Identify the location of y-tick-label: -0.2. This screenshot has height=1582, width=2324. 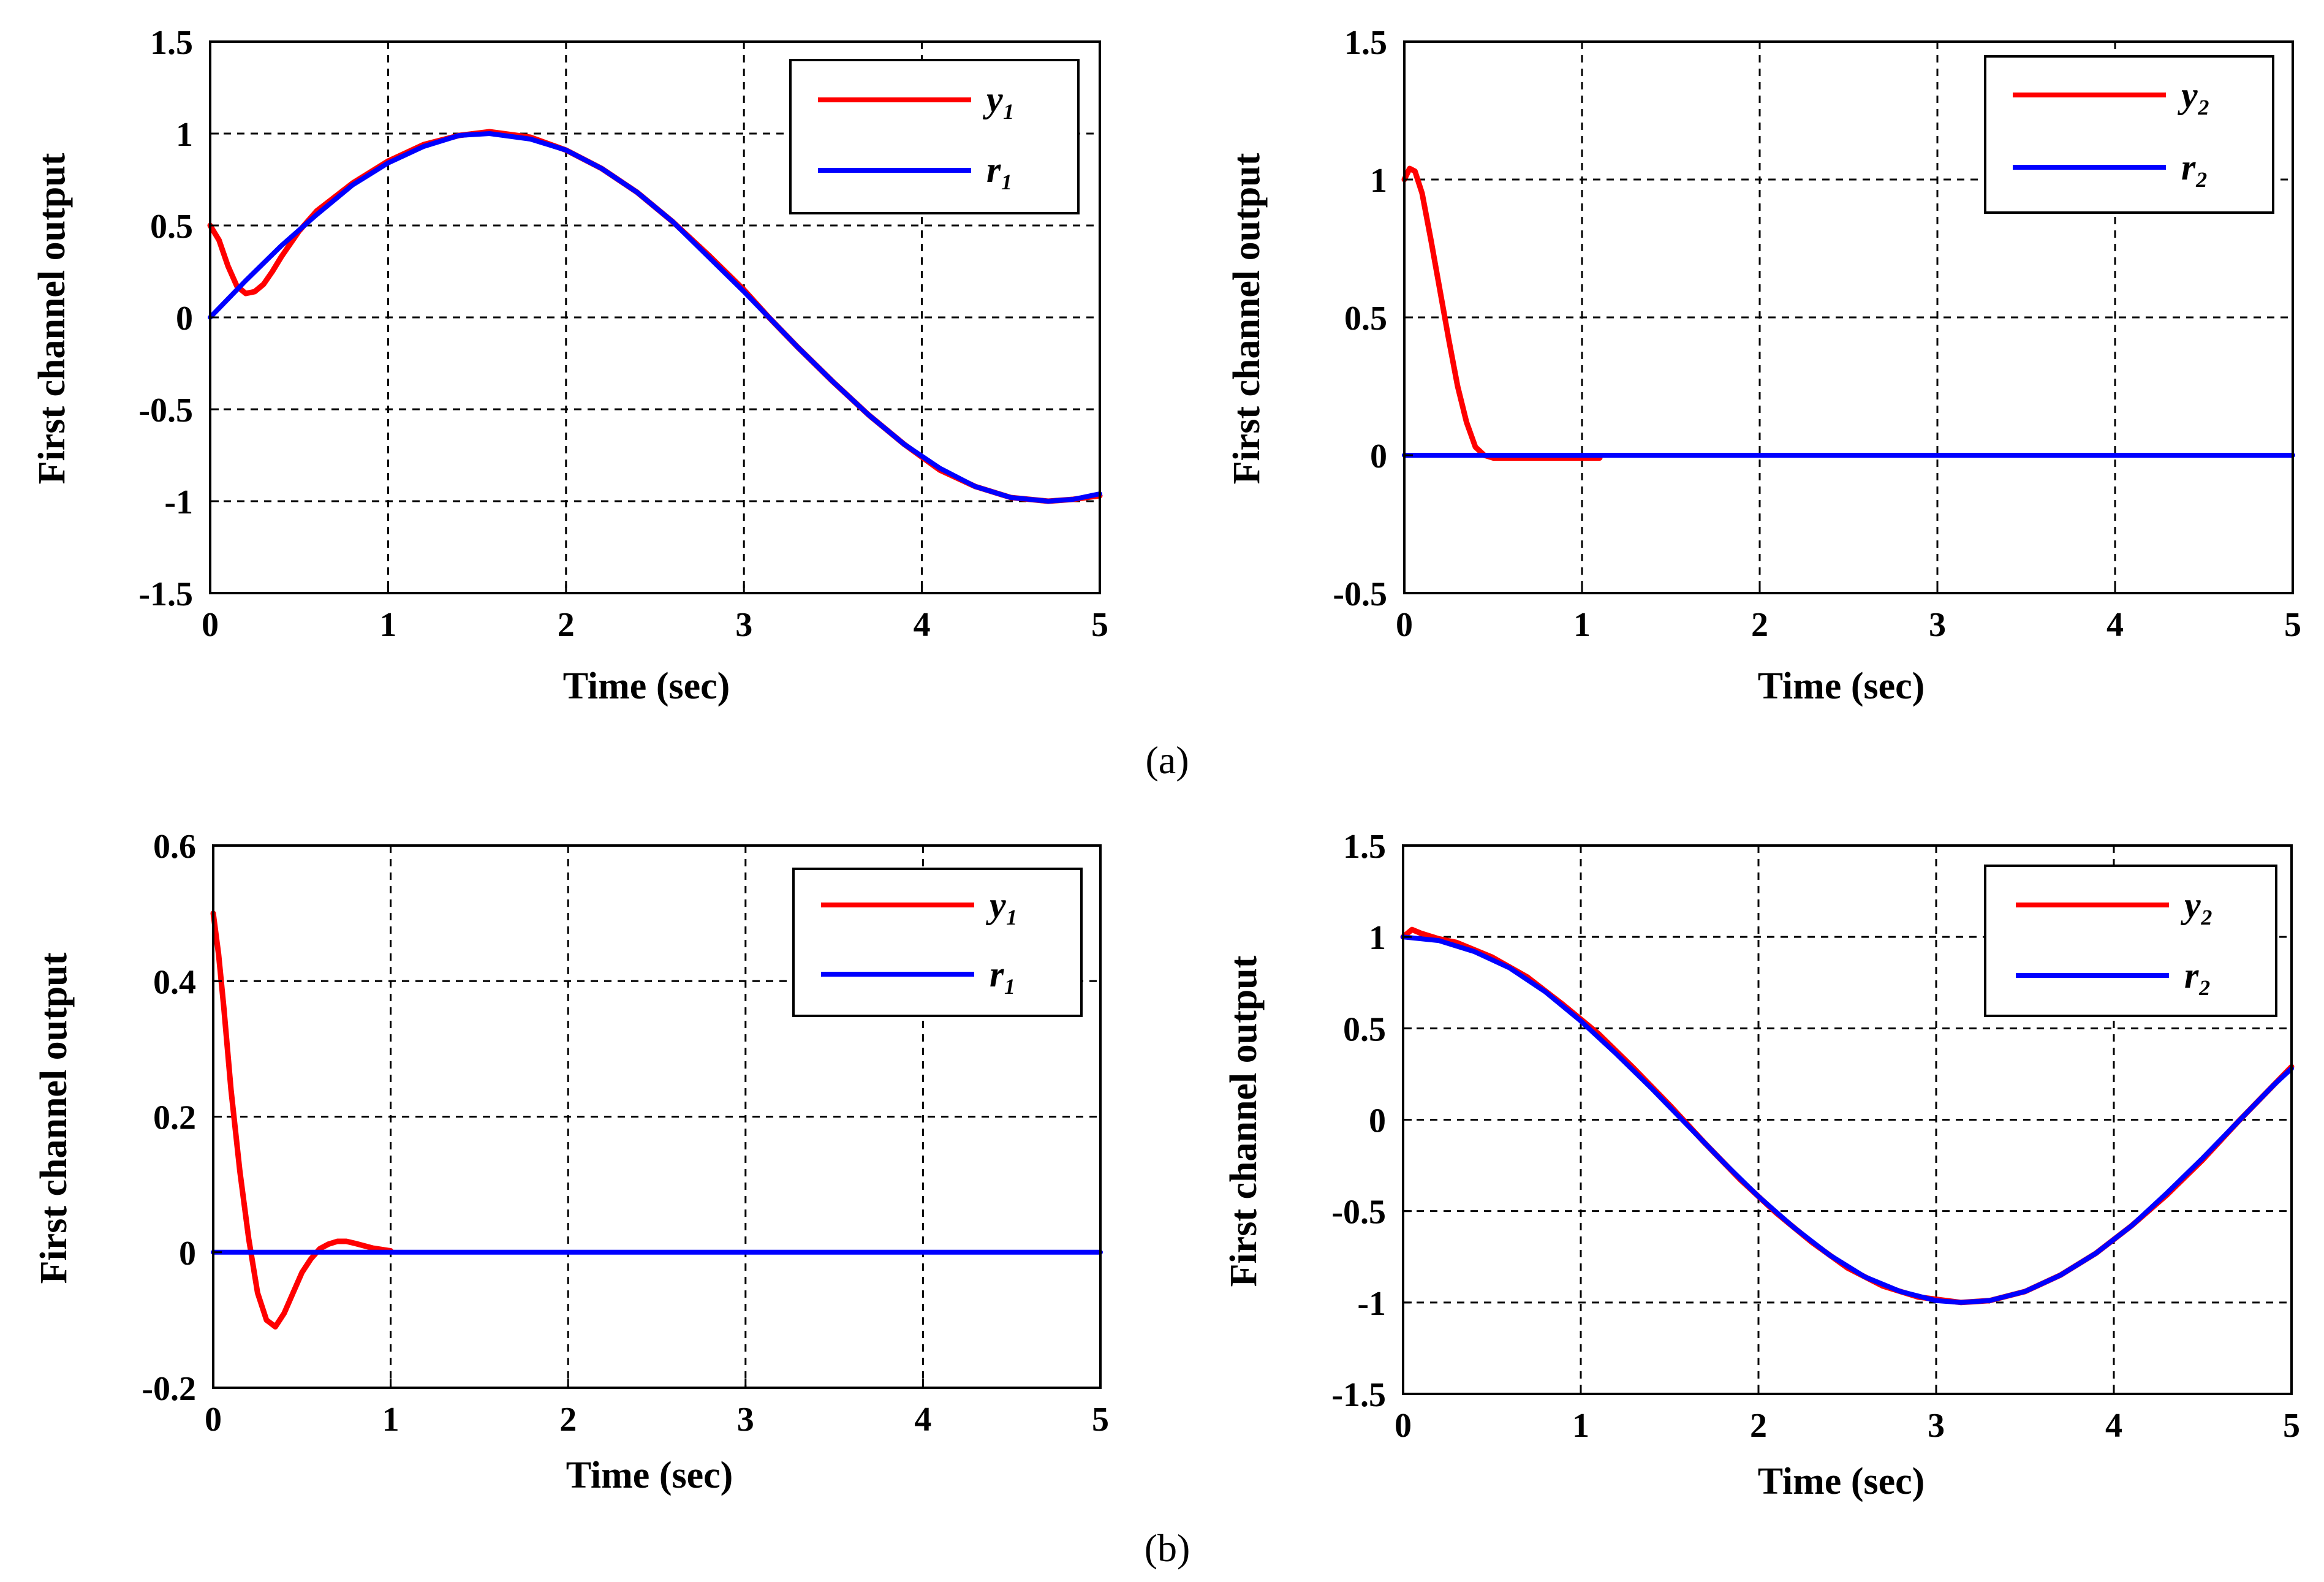
(169, 1389).